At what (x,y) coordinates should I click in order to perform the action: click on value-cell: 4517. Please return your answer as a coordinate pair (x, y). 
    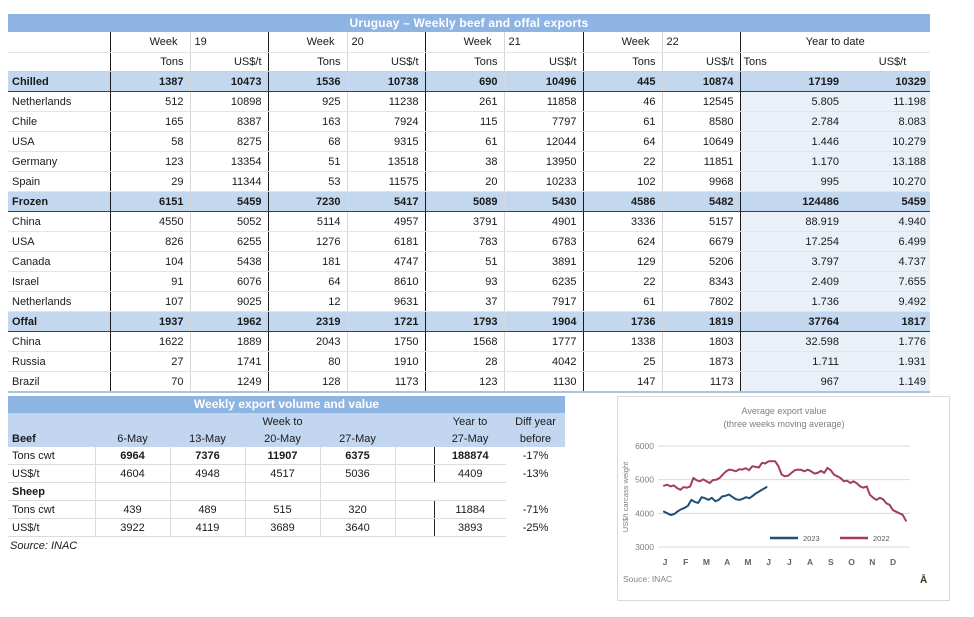
    Looking at the image, I should click on (282, 473).